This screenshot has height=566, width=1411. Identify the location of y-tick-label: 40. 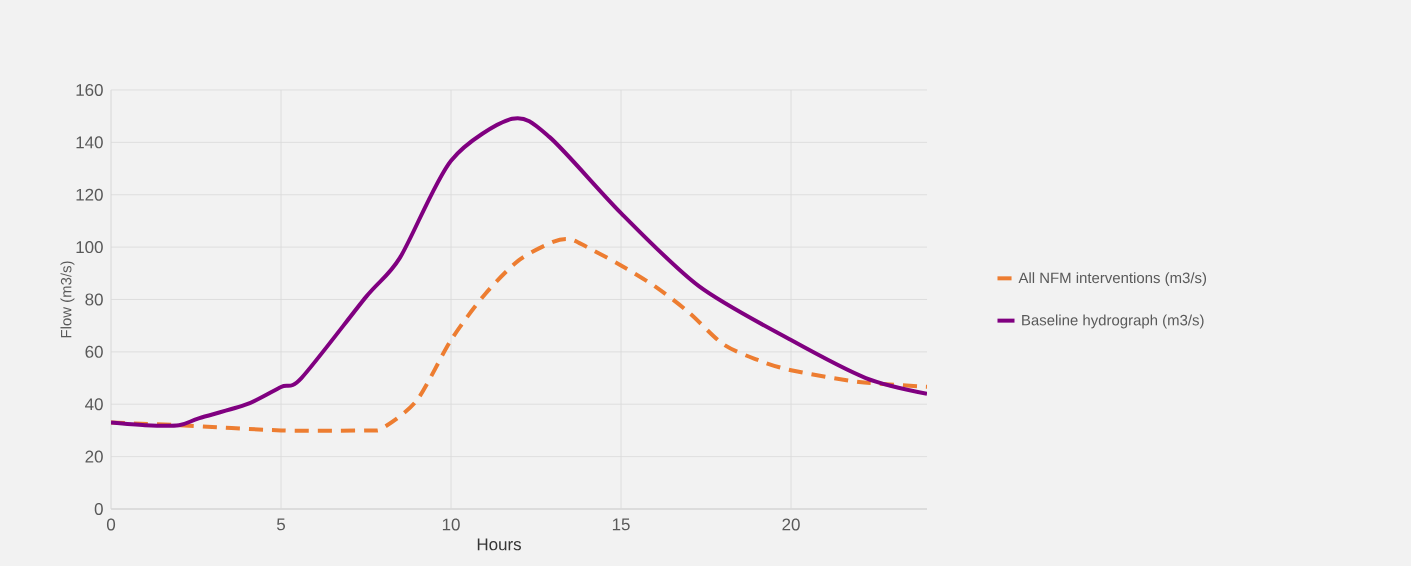
(94, 404).